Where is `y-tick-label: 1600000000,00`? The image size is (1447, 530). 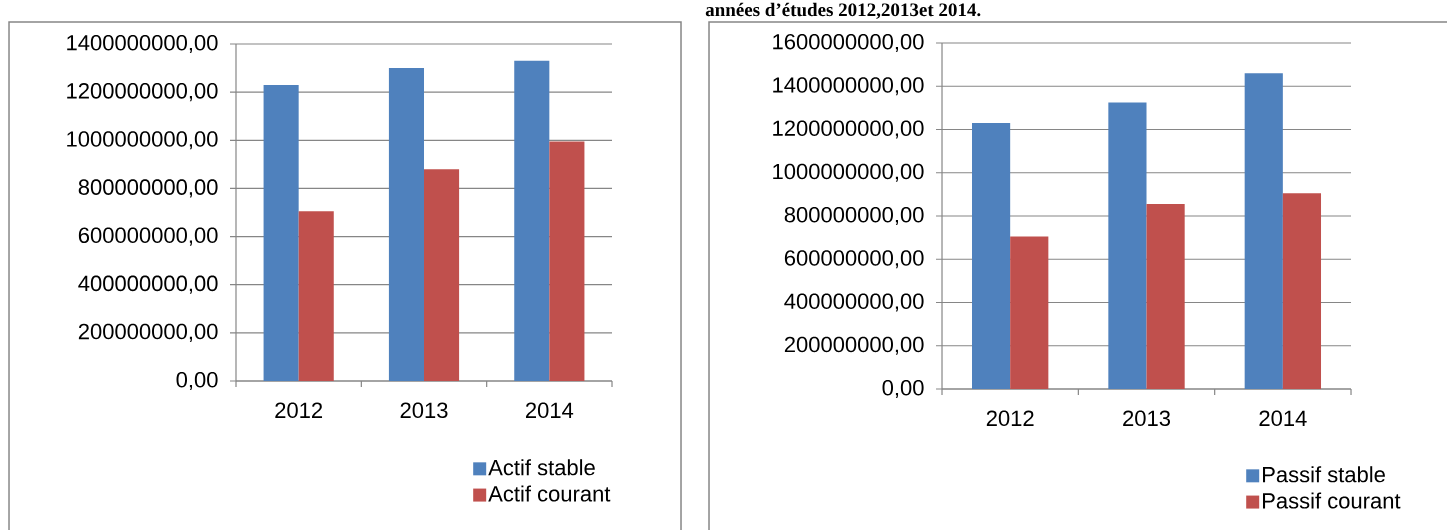 y-tick-label: 1600000000,00 is located at coordinates (848, 43).